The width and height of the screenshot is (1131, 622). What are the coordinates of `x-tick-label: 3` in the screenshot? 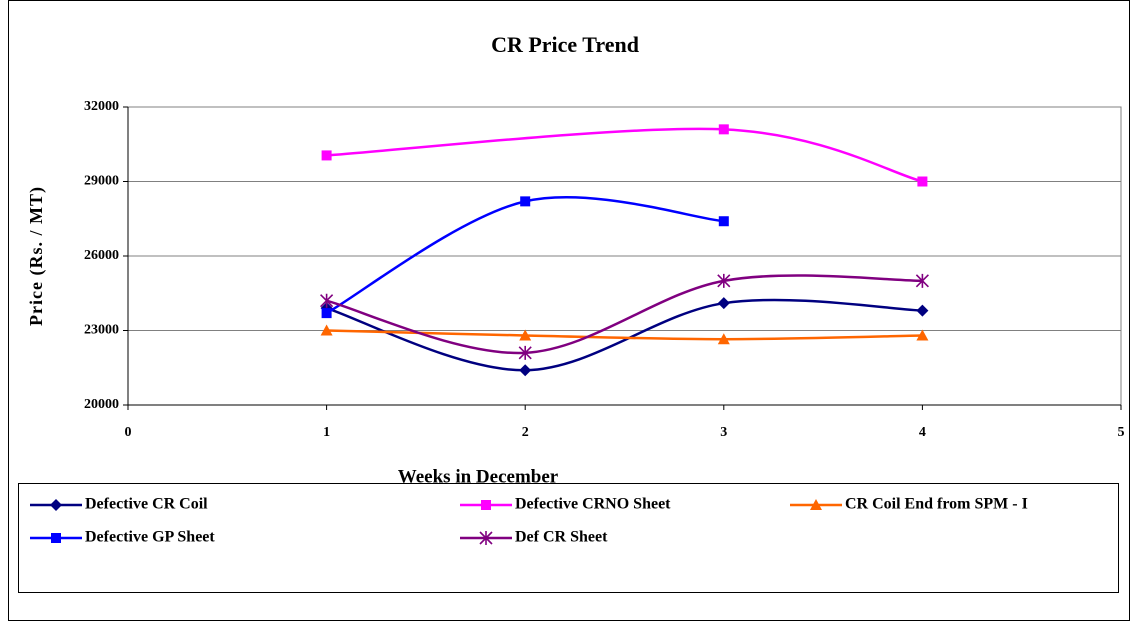 It's located at (723, 432).